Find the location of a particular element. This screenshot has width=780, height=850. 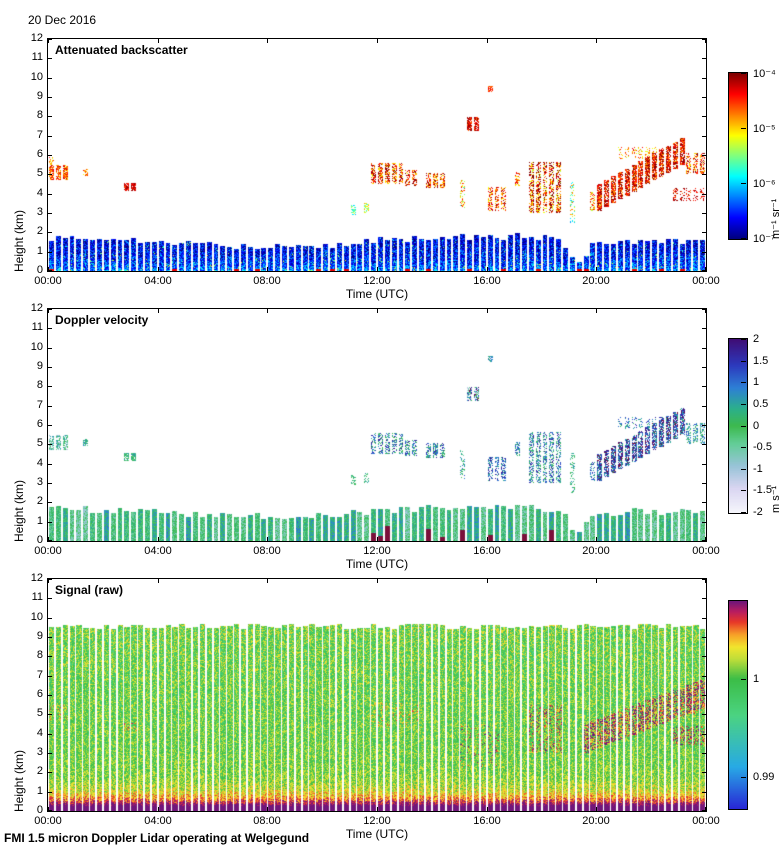

colorbar-tick-label: -1 is located at coordinates (758, 469).